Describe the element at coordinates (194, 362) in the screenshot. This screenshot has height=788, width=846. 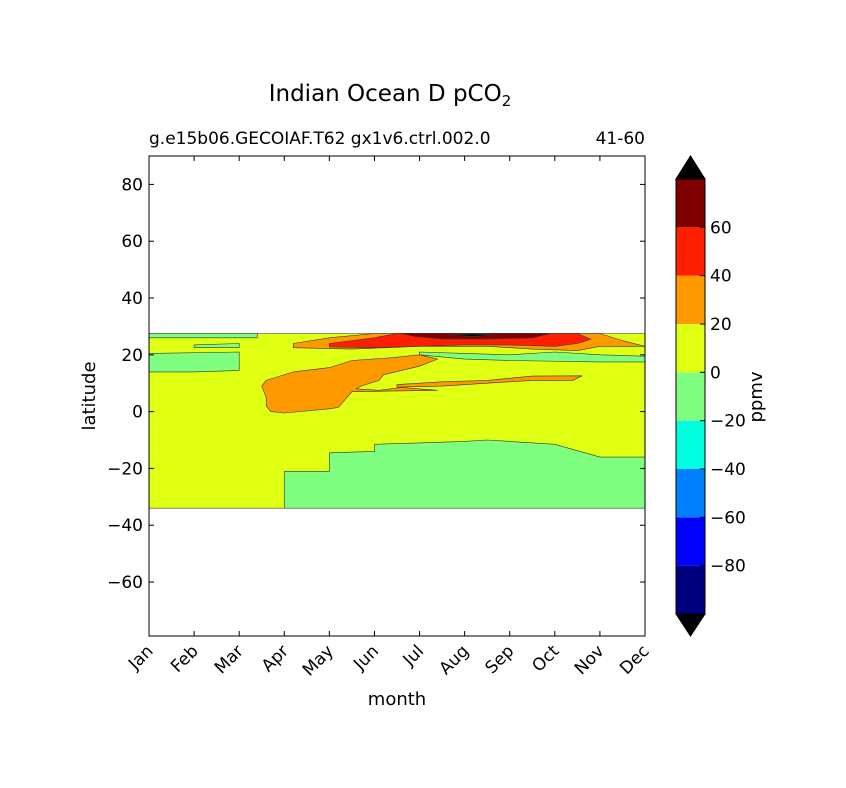
I see `contour-region-west-band` at that location.